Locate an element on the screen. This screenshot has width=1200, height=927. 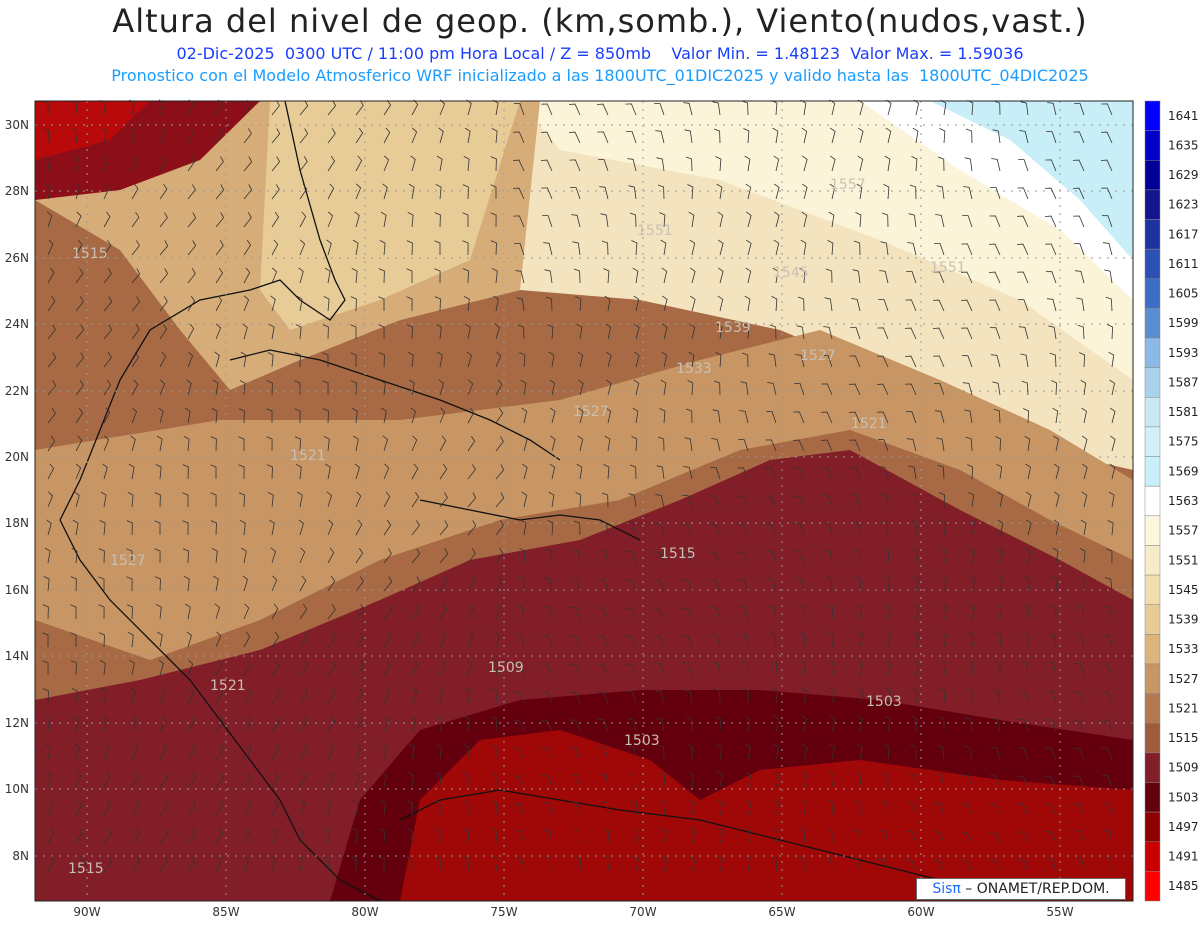
colorbar-label: 1605 is located at coordinates (1183, 294).